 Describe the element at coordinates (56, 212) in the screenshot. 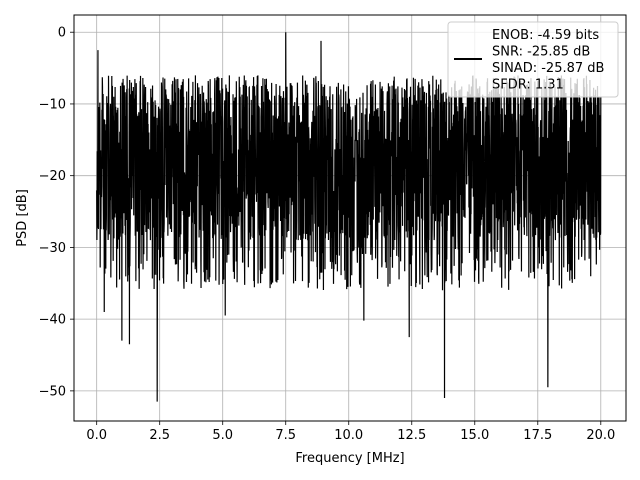

I see `y-axis: 0 −10 −20 −30 −40 −50` at that location.